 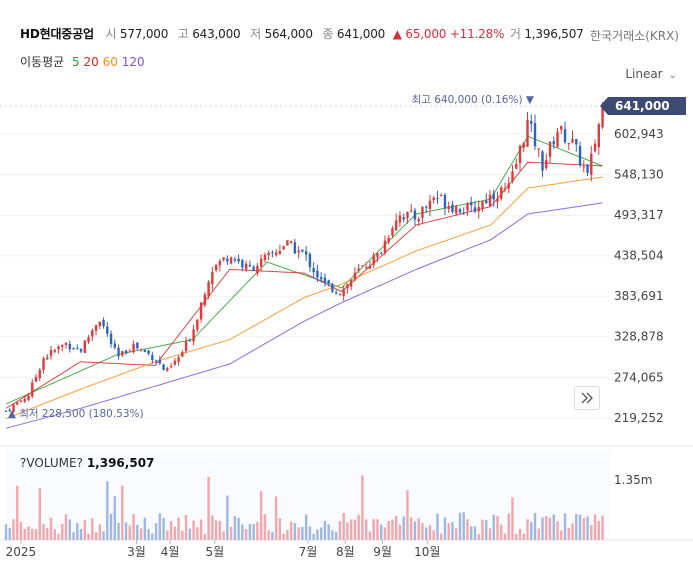 What do you see at coordinates (133, 62) in the screenshot?
I see `ma-120-label: 120` at bounding box center [133, 62].